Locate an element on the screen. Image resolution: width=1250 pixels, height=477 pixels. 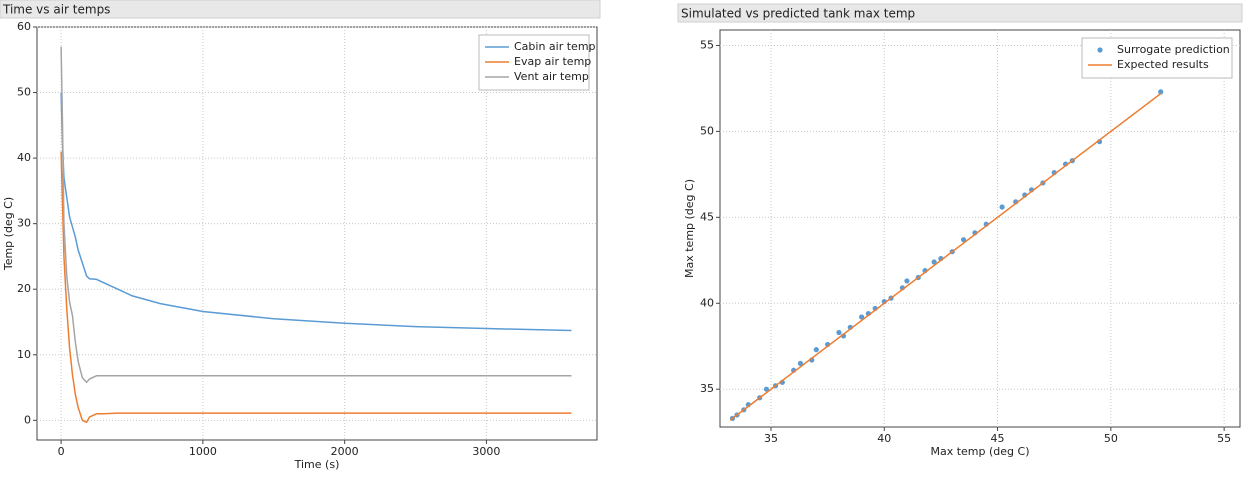
y-tick-label: 30 is located at coordinates (24, 223).